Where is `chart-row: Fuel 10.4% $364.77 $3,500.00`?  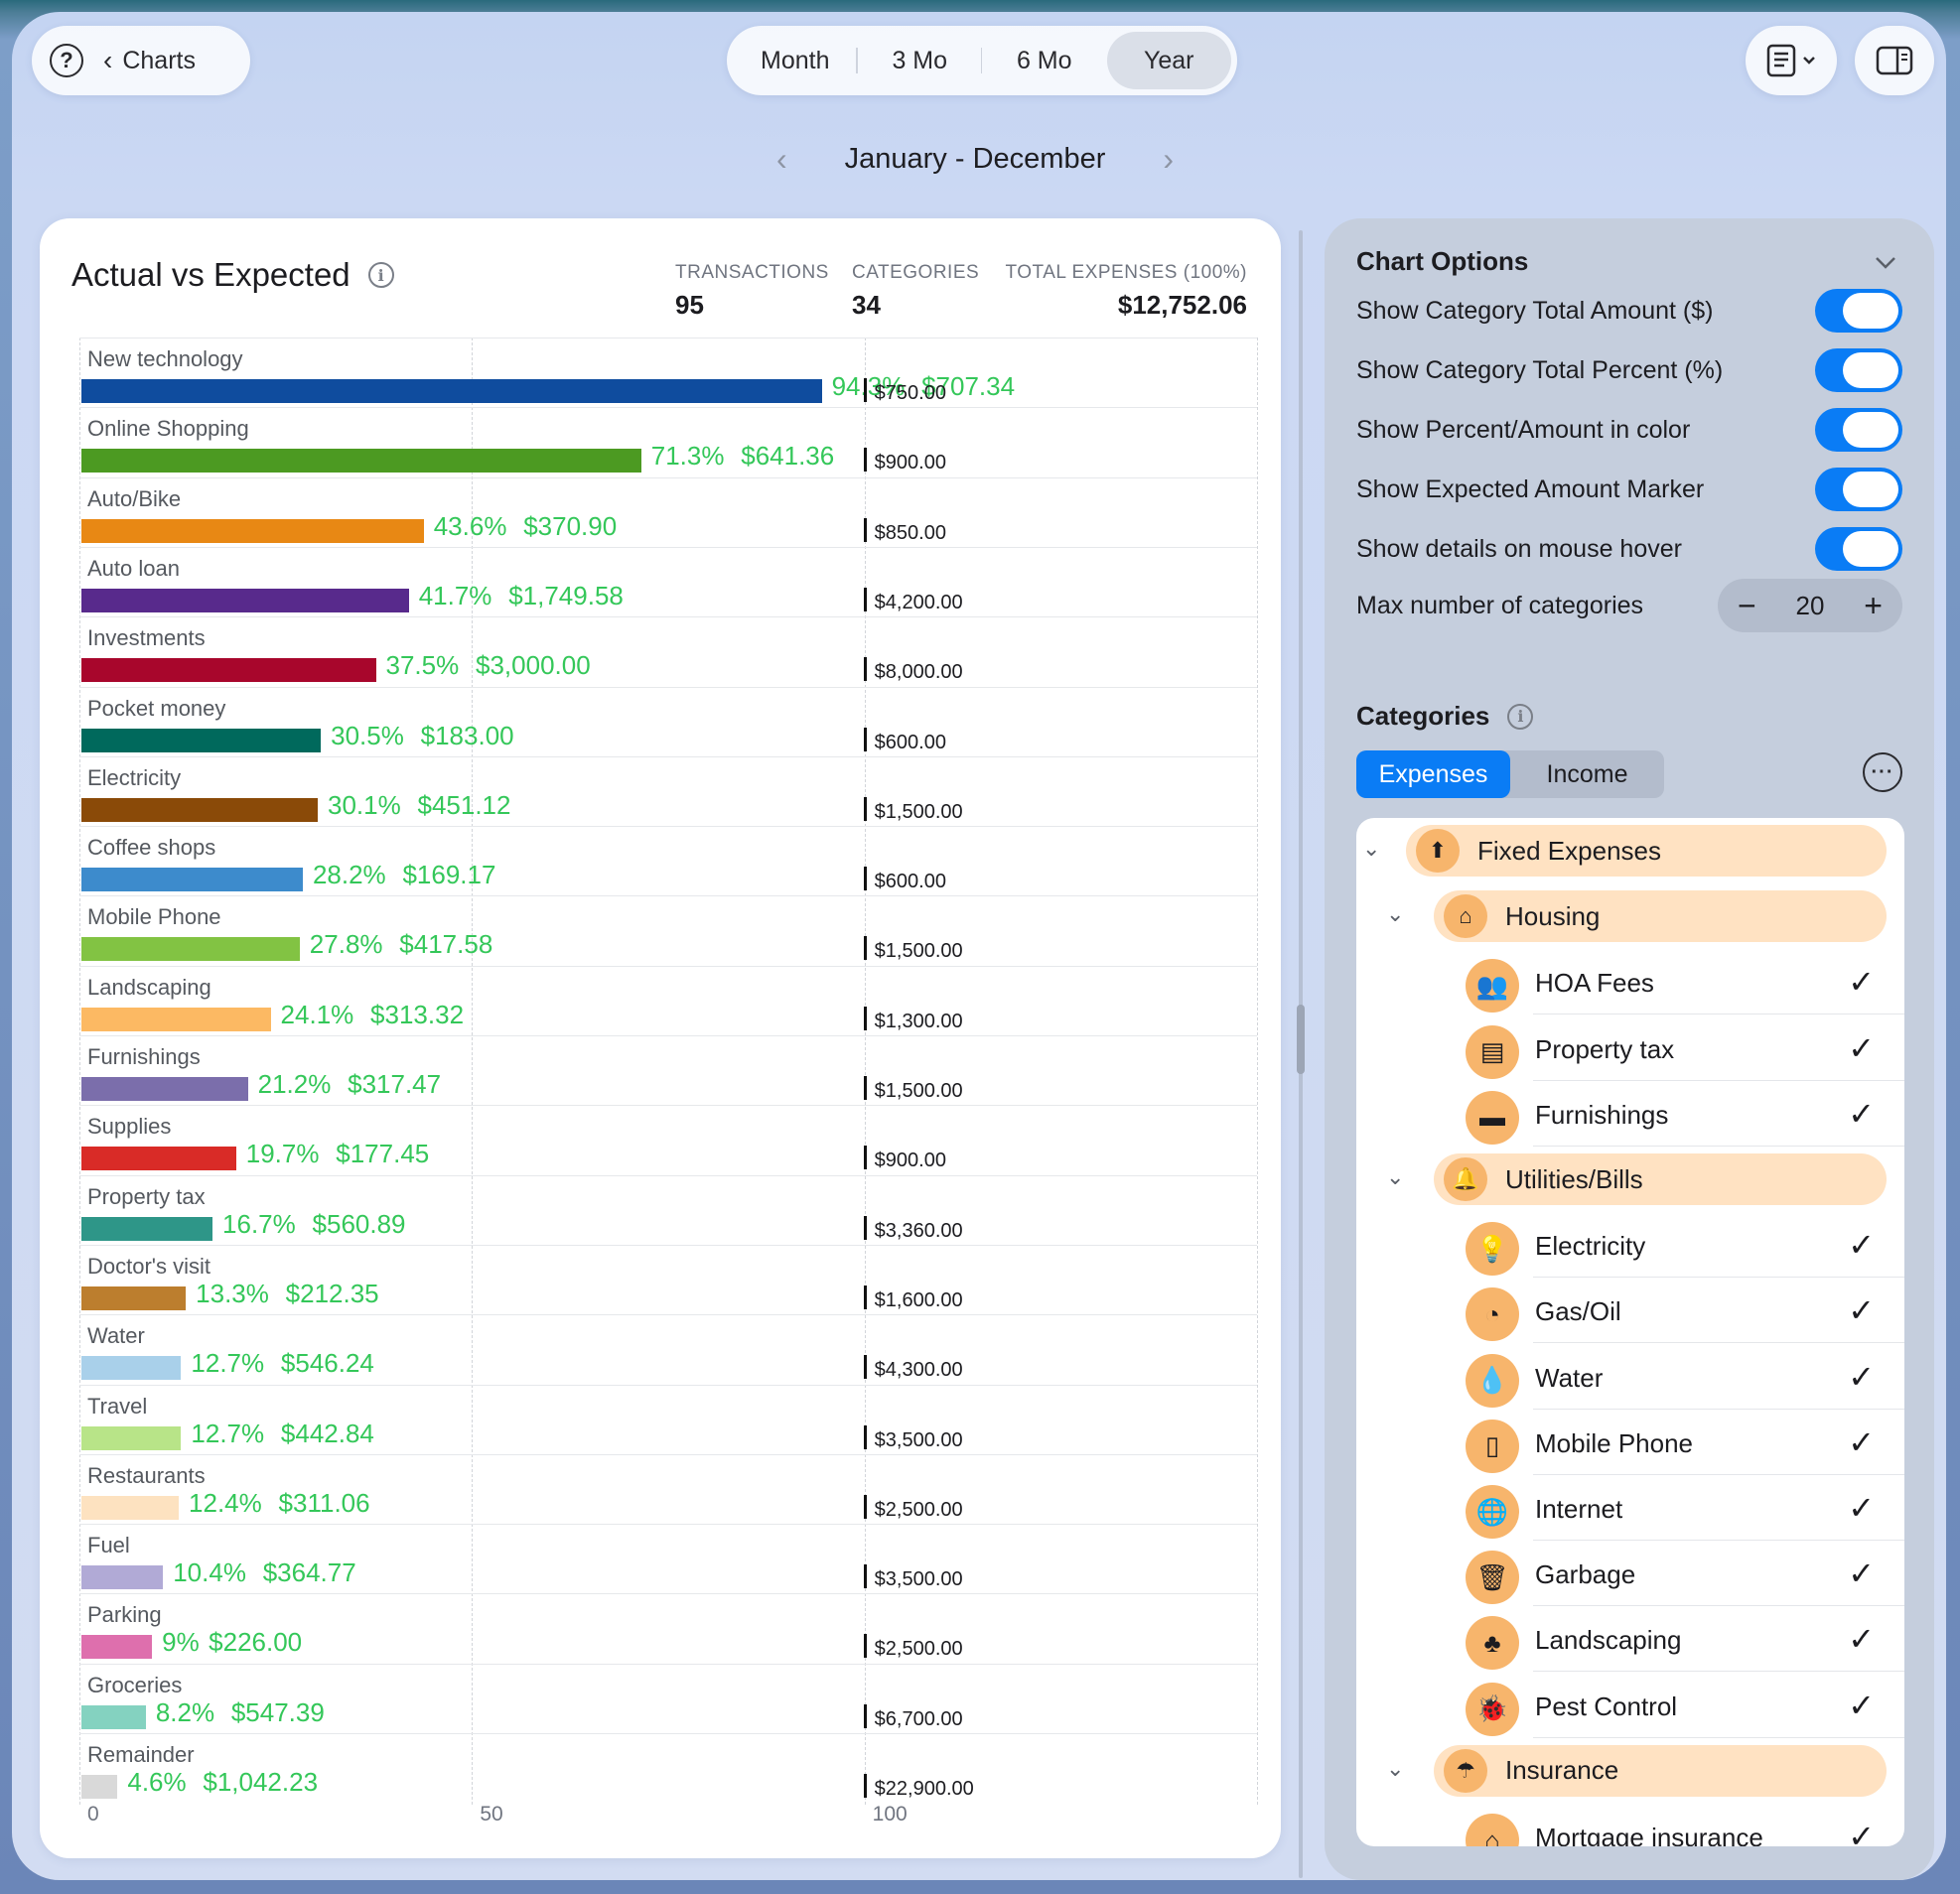 chart-row: Fuel 10.4% $364.77 $3,500.00 is located at coordinates (668, 1558).